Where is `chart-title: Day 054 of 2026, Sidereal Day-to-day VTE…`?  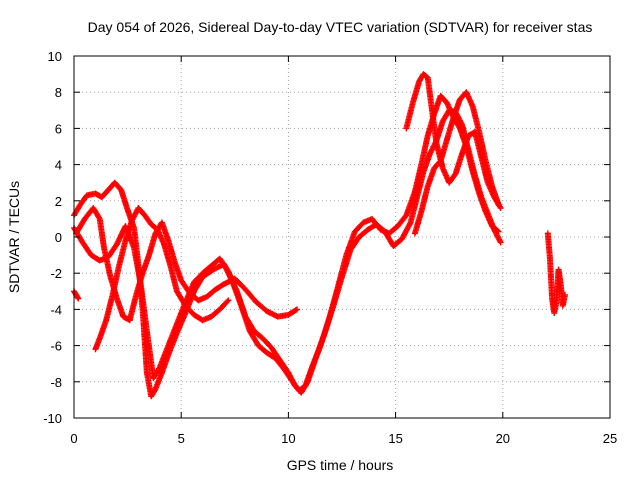 chart-title: Day 054 of 2026, Sidereal Day-to-day VTE… is located at coordinates (340, 27).